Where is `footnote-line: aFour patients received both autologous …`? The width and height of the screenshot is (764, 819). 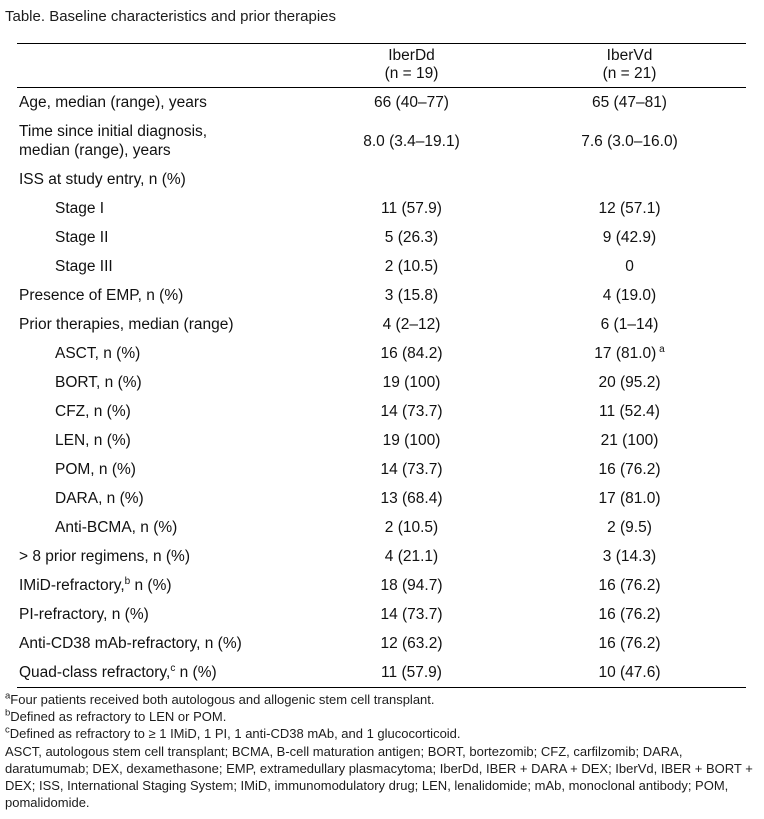
footnote-line: aFour patients received both autologous … is located at coordinates (220, 698).